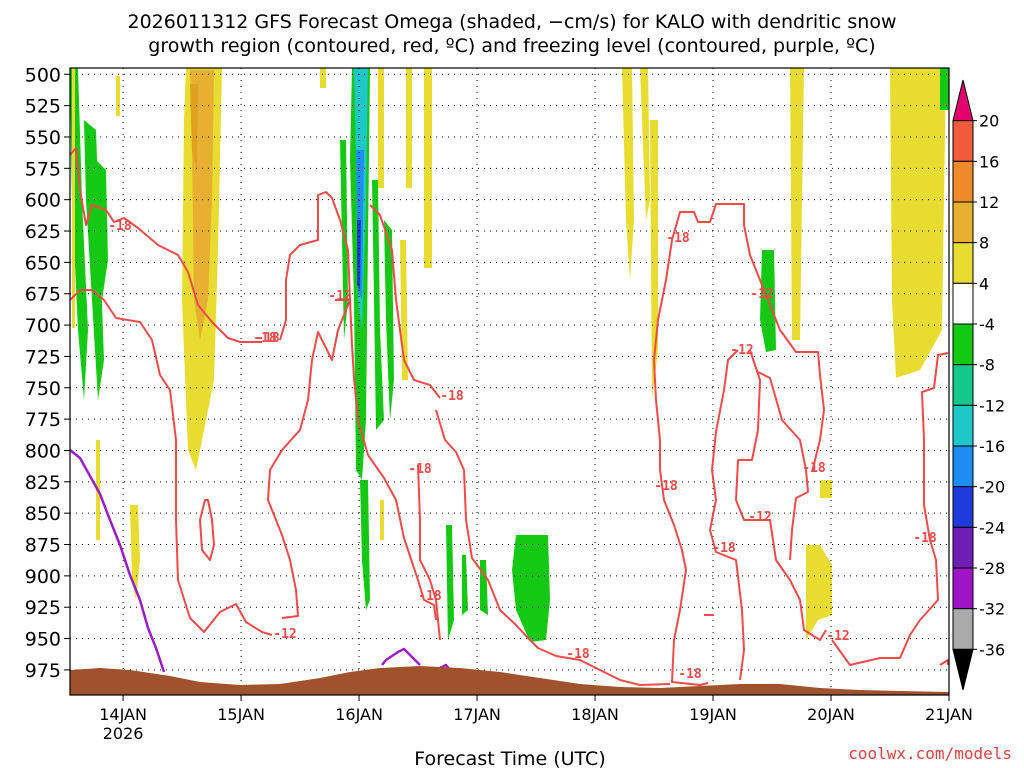  I want to click on x-tick-label: 19JAN, so click(713, 714).